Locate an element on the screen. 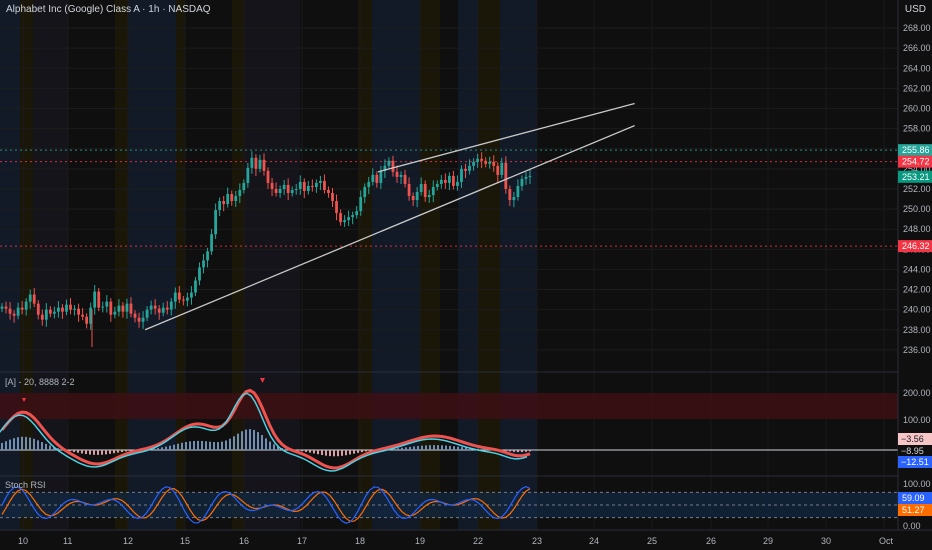 The width and height of the screenshot is (932, 550). time-tick-label: 24 is located at coordinates (594, 541).